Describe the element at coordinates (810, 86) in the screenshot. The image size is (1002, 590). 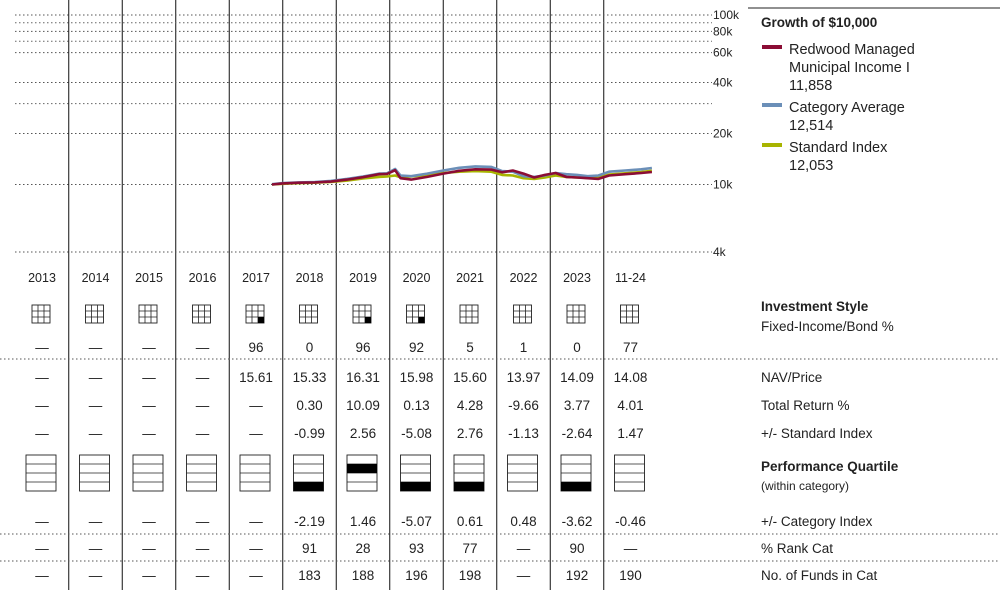
I see `legend-series-value: 11,858` at that location.